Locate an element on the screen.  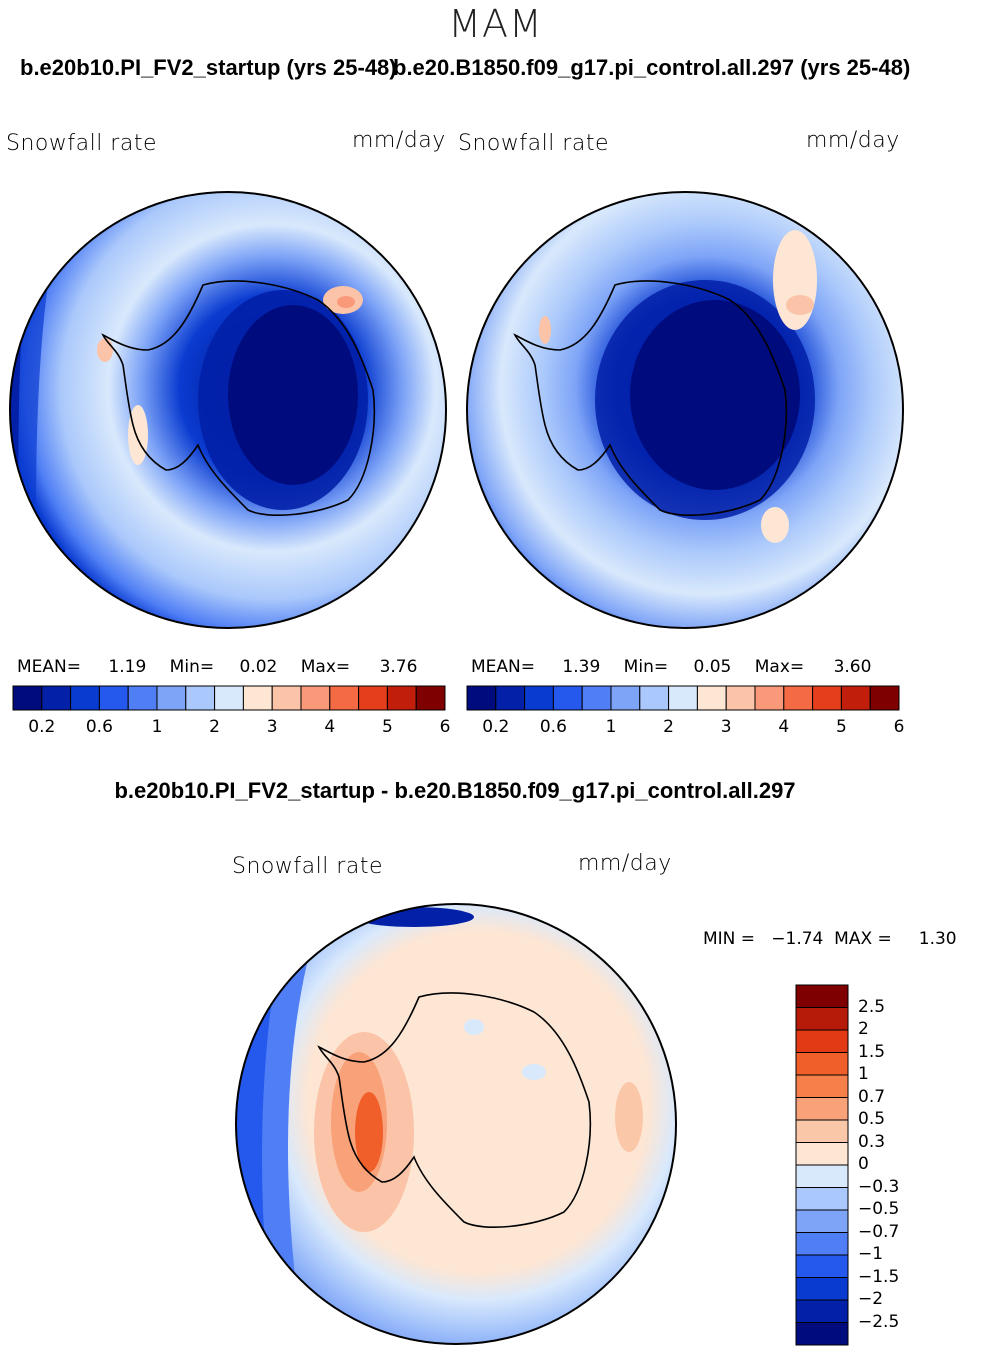
left-colorbar-tick-label: 0.6 is located at coordinates (99, 727).